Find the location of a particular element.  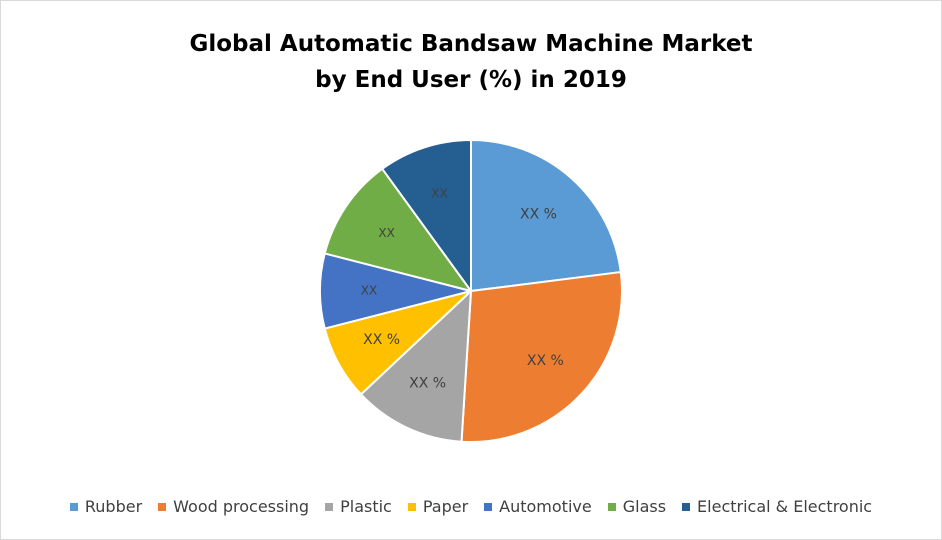

chart-title-line-2: by End User (%) in 2019 is located at coordinates (471, 80).